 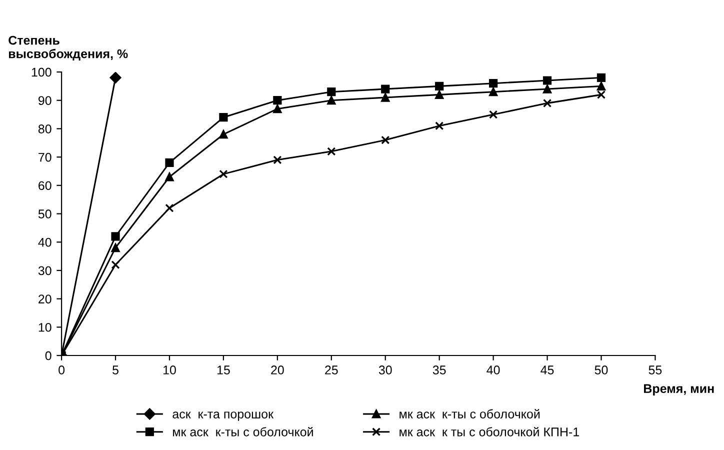 I want to click on y-tick-label: 60, so click(x=45, y=185).